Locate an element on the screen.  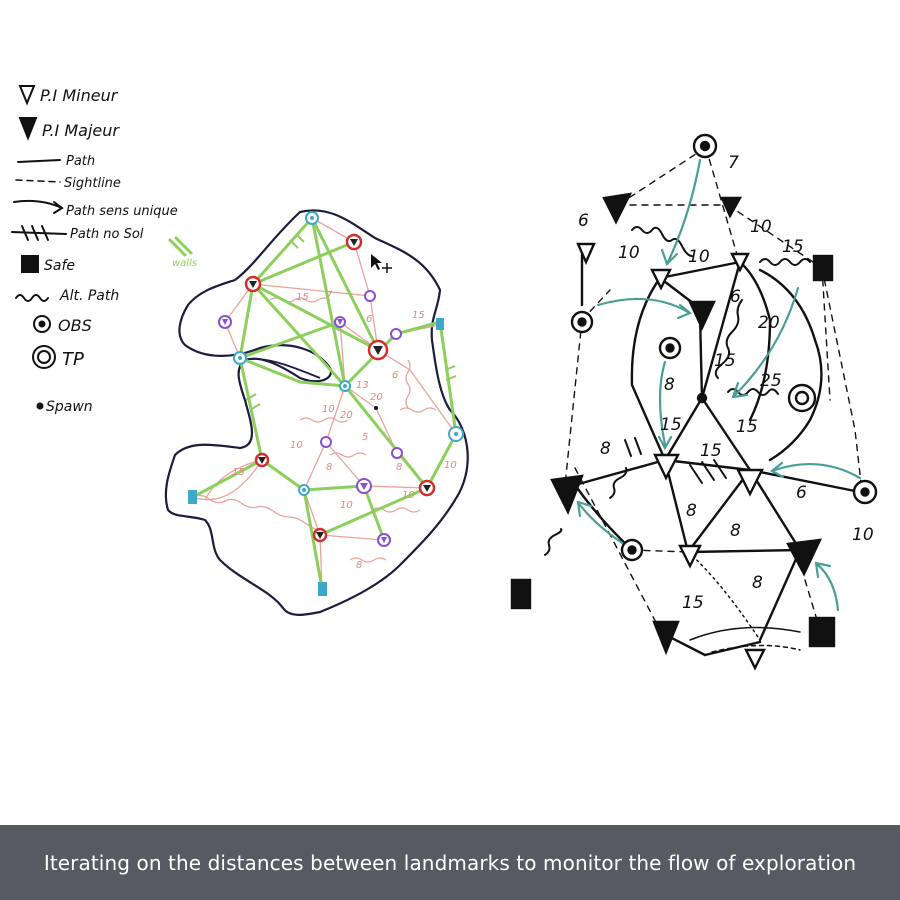
hatched-paths is located at coordinates (675, 460).